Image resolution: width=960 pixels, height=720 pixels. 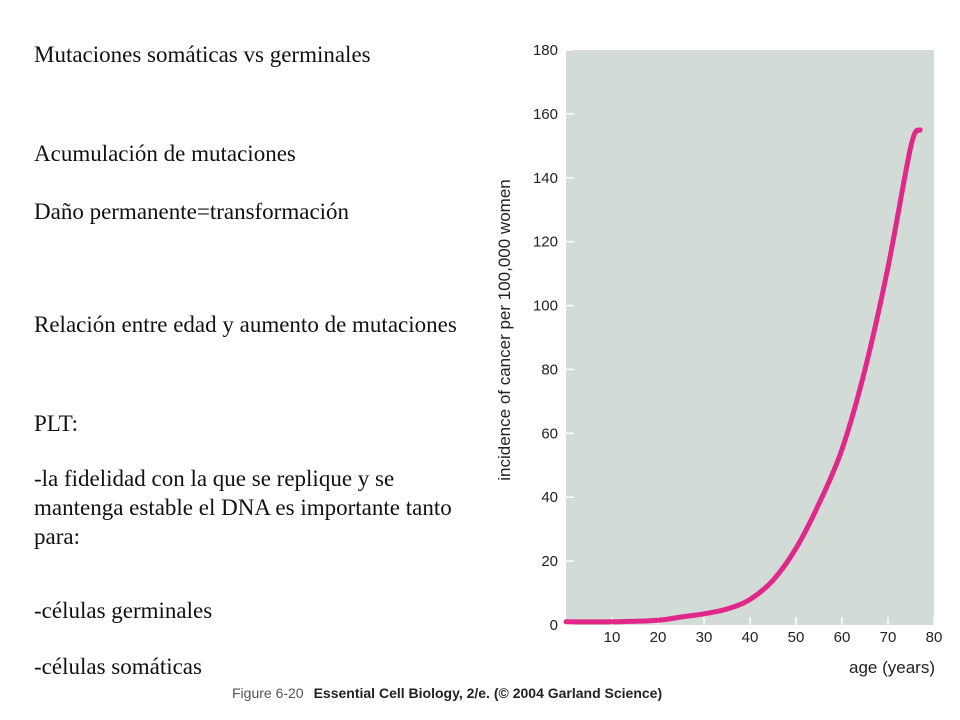 What do you see at coordinates (554, 625) in the screenshot?
I see `y-tick-label: 0` at bounding box center [554, 625].